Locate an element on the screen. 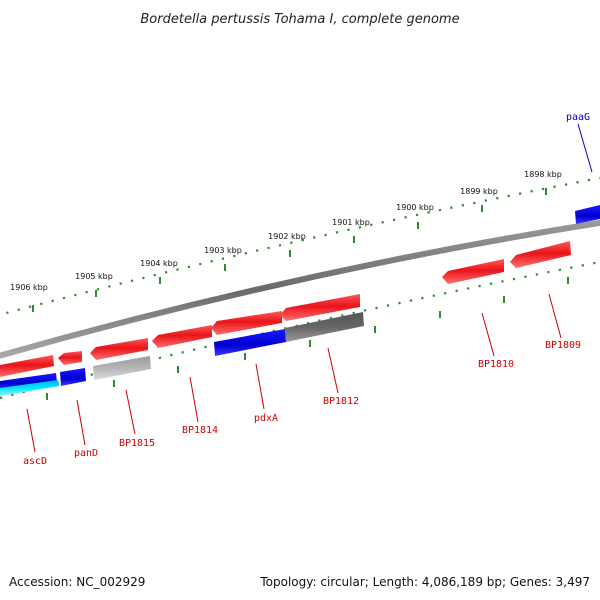  gene-label-BP1810: BP1810 is located at coordinates (496, 364).